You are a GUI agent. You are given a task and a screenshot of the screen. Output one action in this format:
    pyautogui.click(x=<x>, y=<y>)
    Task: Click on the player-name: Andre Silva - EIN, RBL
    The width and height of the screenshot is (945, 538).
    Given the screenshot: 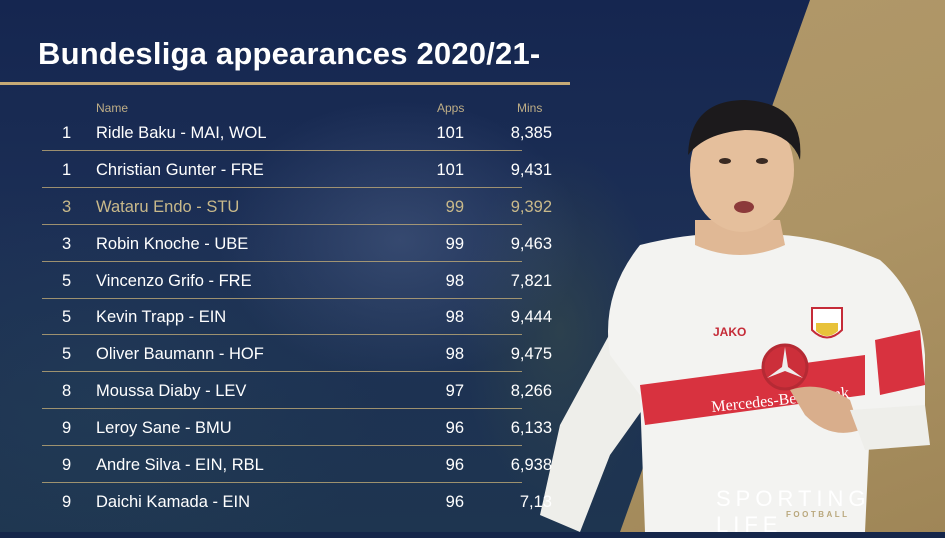 What is the action you would take?
    pyautogui.click(x=180, y=465)
    